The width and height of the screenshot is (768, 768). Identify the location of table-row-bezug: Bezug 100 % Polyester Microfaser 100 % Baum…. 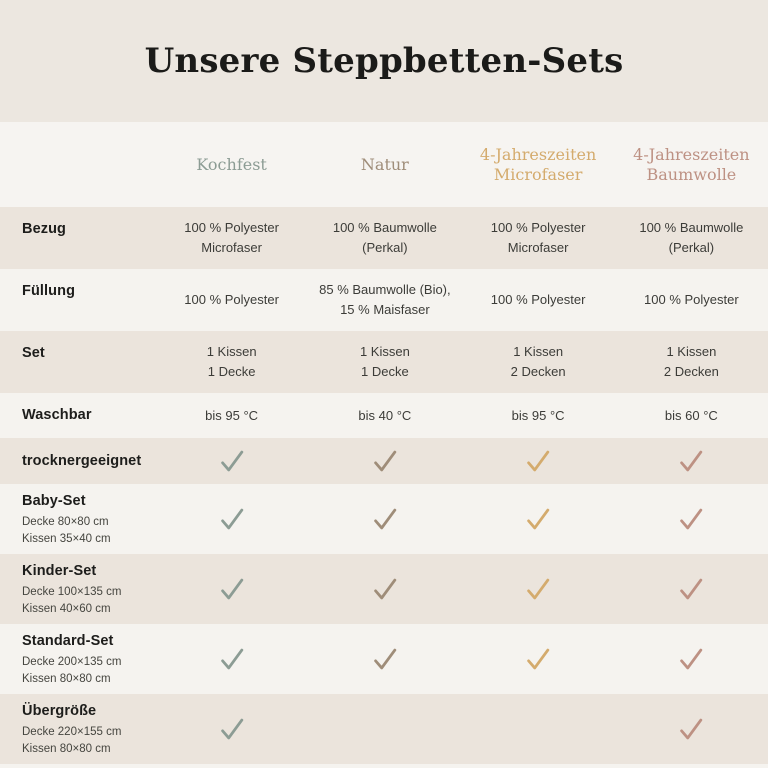
(384, 238).